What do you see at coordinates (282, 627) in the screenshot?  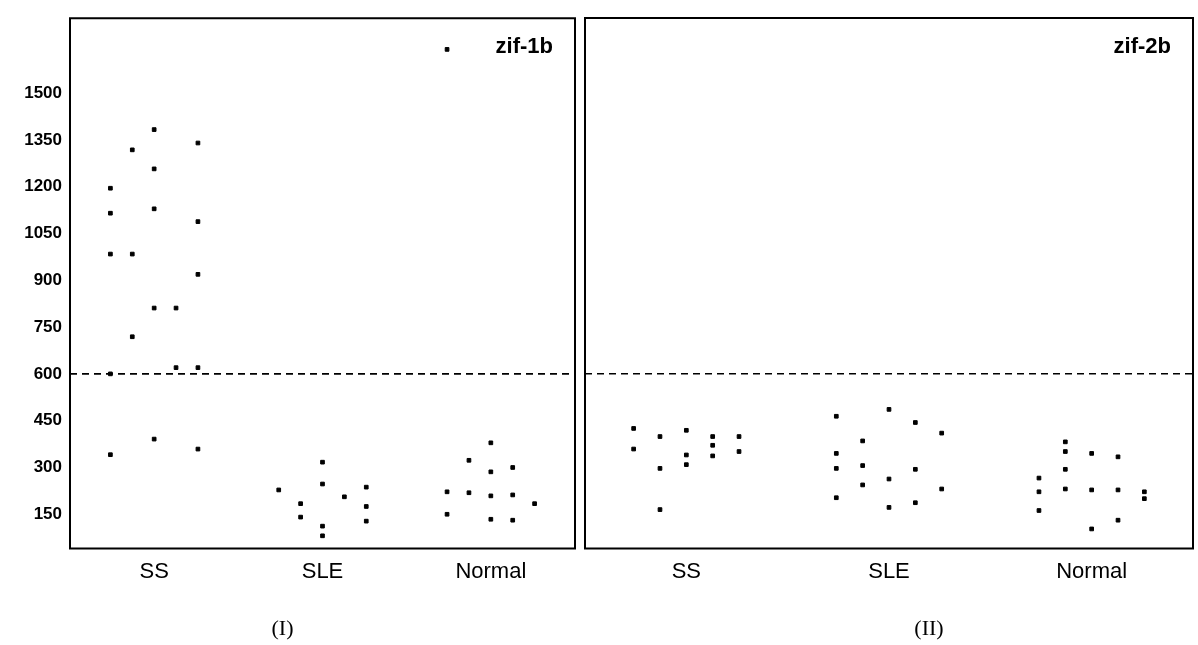 I see `text: (I)` at bounding box center [282, 627].